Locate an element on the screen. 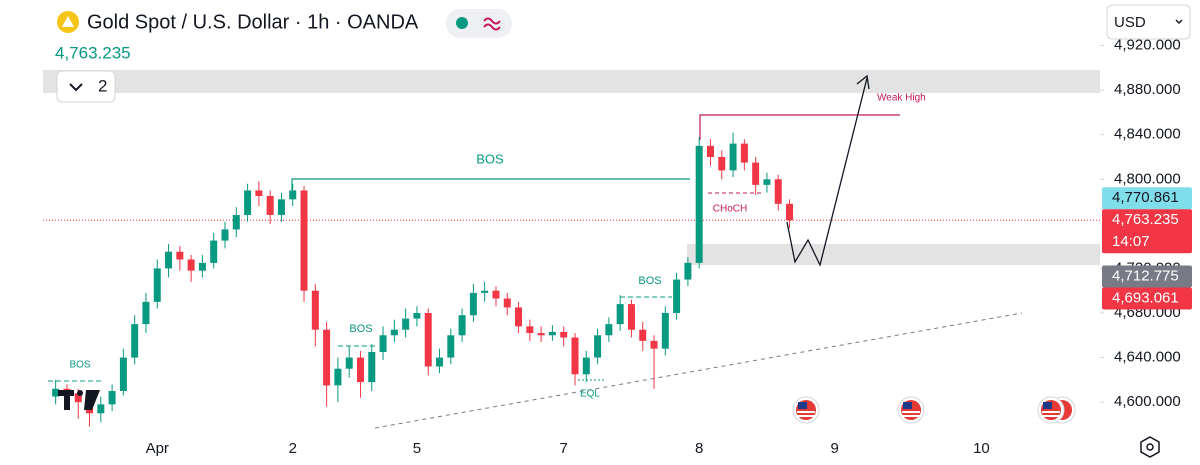 The height and width of the screenshot is (465, 1200). x-tick-label: 2 is located at coordinates (293, 448).